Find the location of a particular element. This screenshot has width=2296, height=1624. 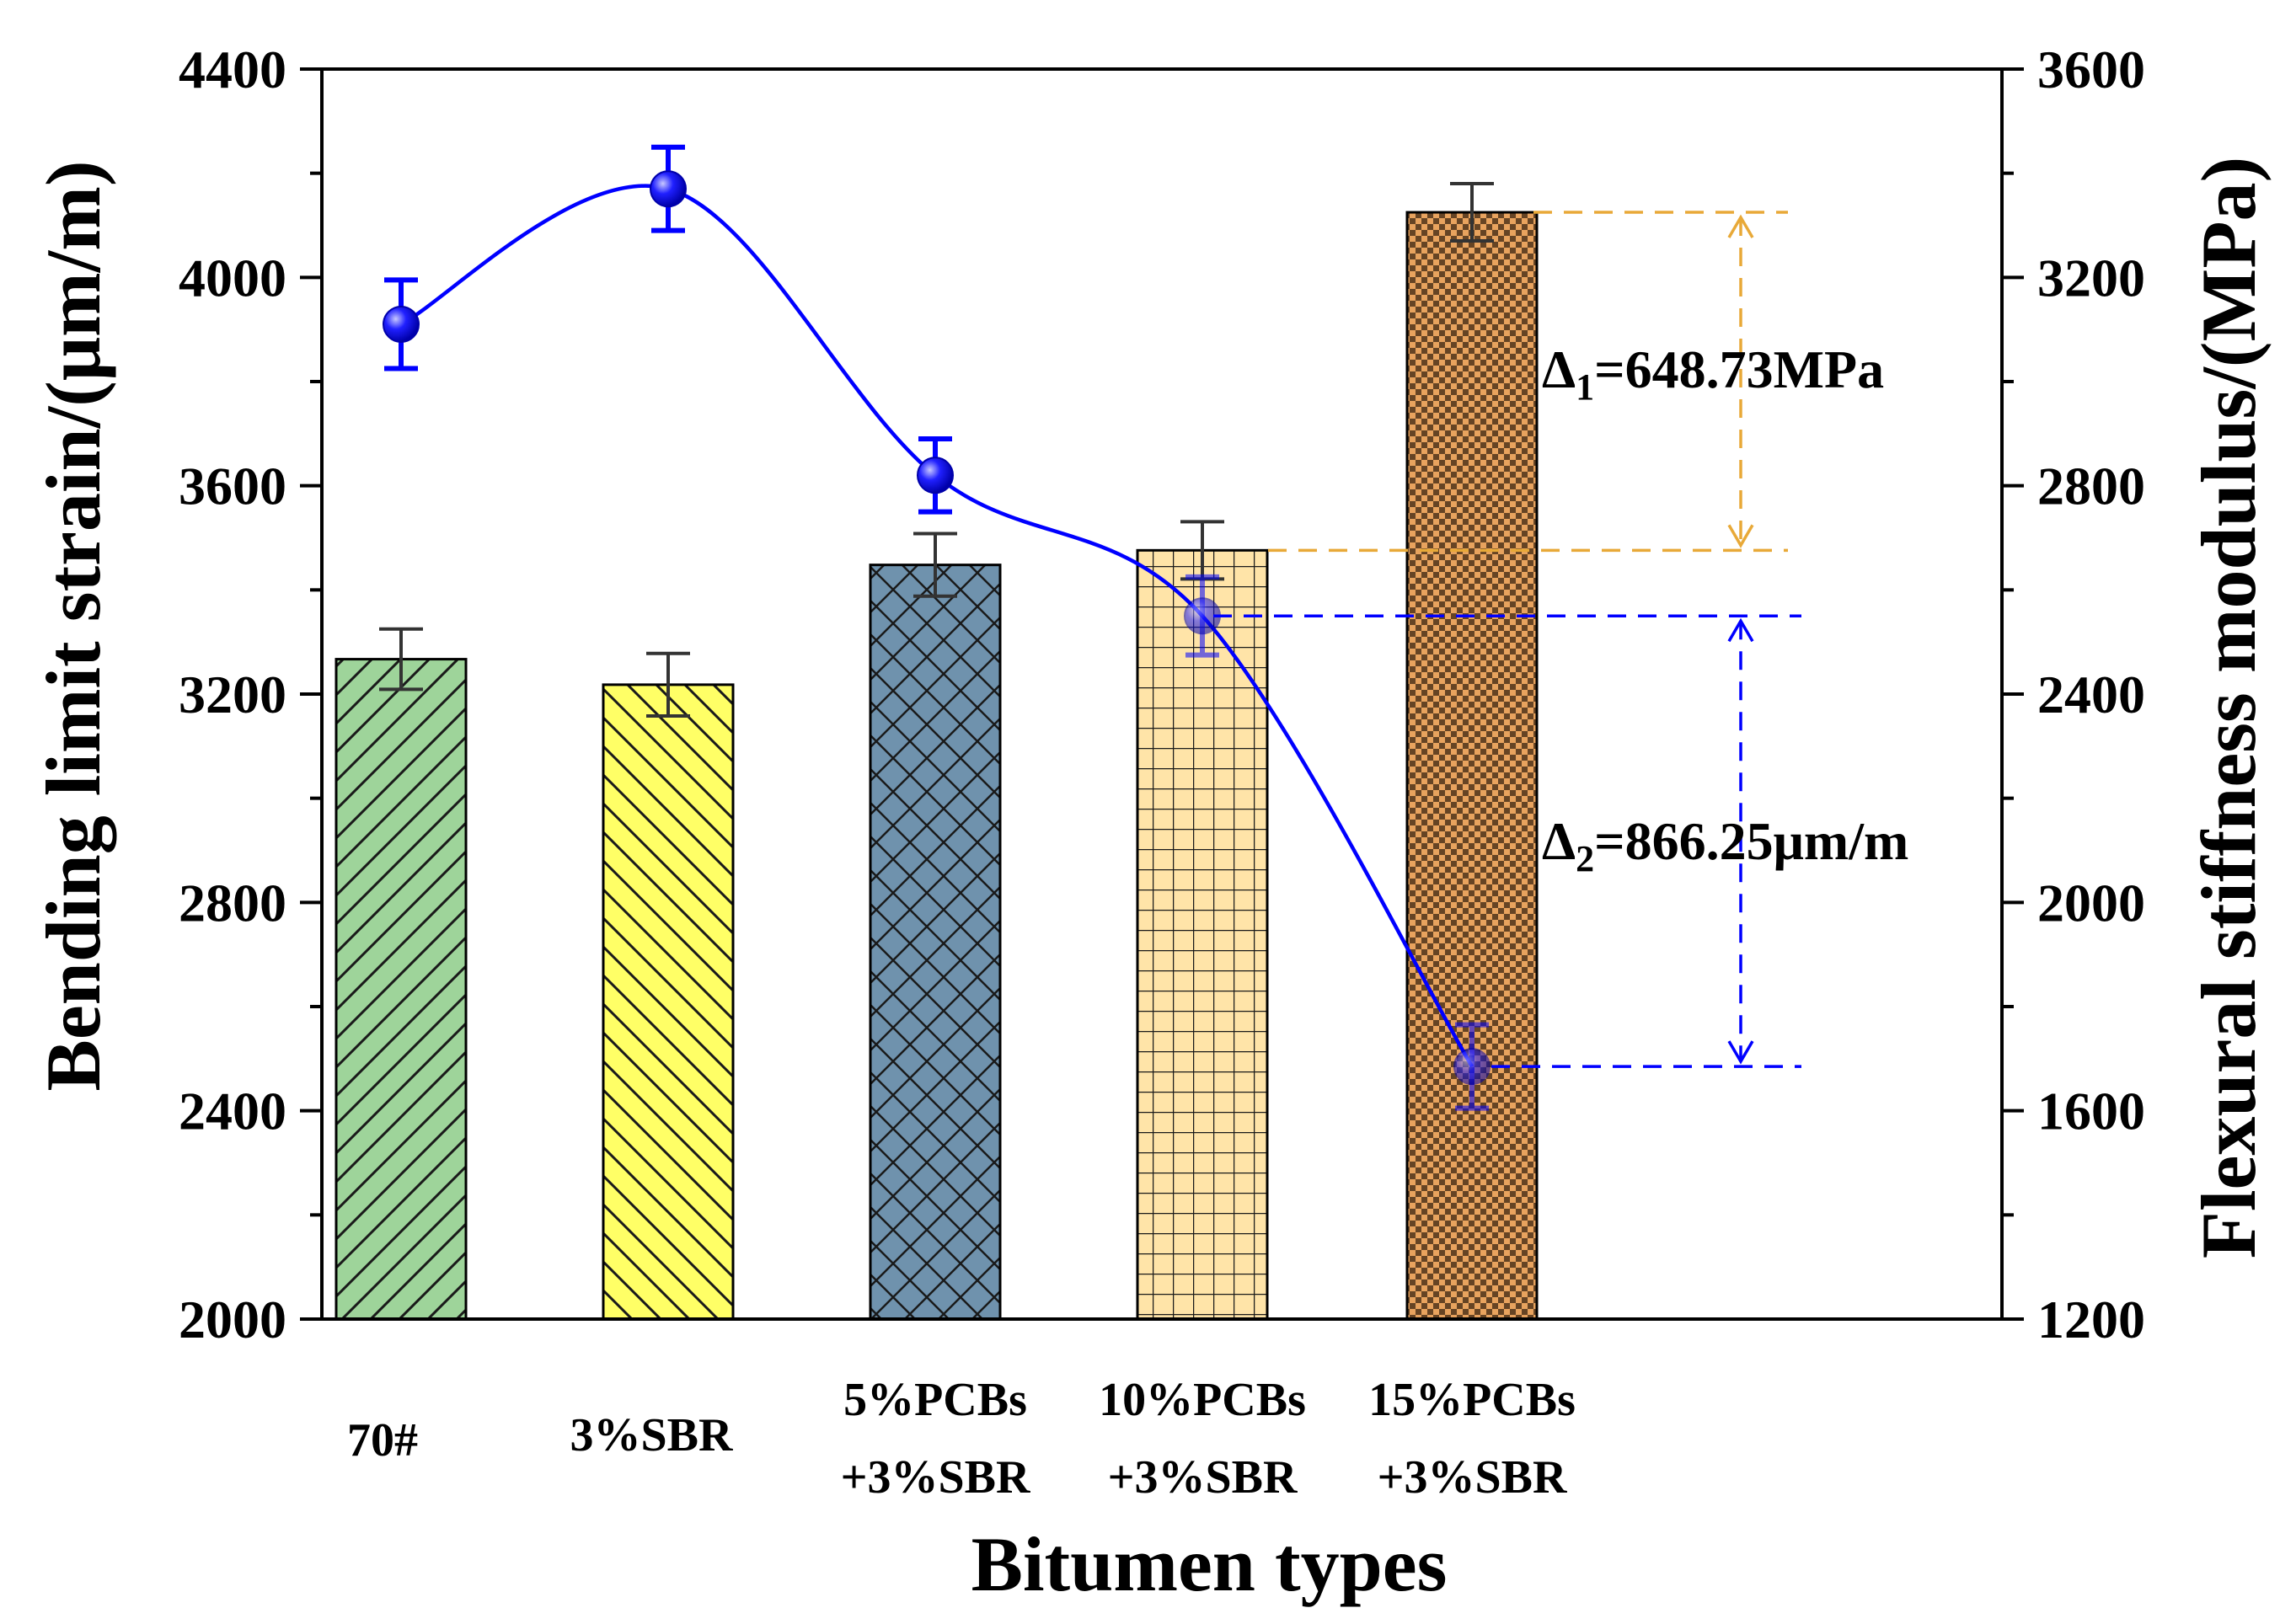

right-tick-label: 3200 is located at coordinates (2091, 277).